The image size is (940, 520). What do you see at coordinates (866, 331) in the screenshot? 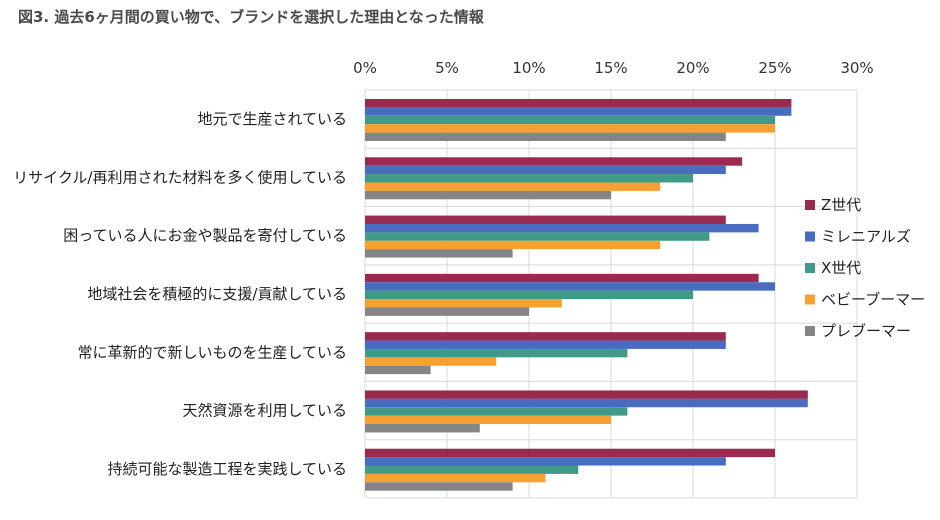
I see `legend-label: プレブーマー` at bounding box center [866, 331].